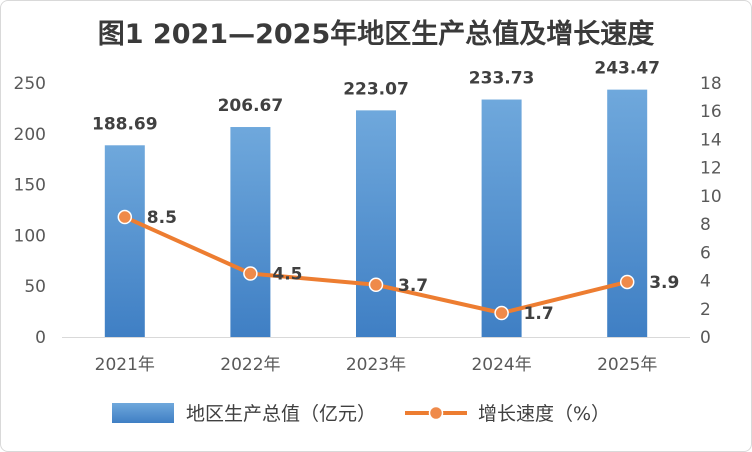  What do you see at coordinates (436, 413) in the screenshot?
I see `legend-line-marker` at bounding box center [436, 413].